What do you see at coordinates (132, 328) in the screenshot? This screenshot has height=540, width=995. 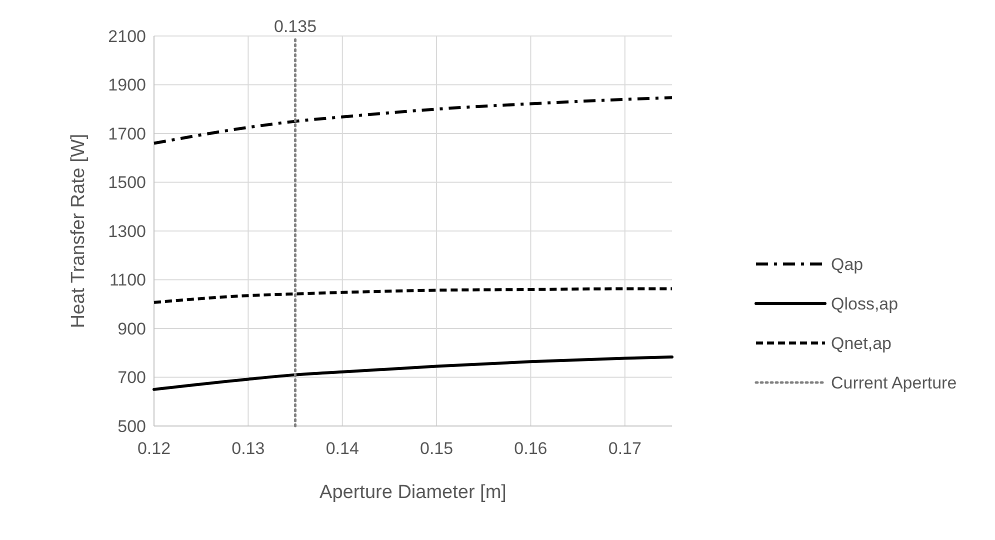 I see `y-tick-label: 900` at bounding box center [132, 328].